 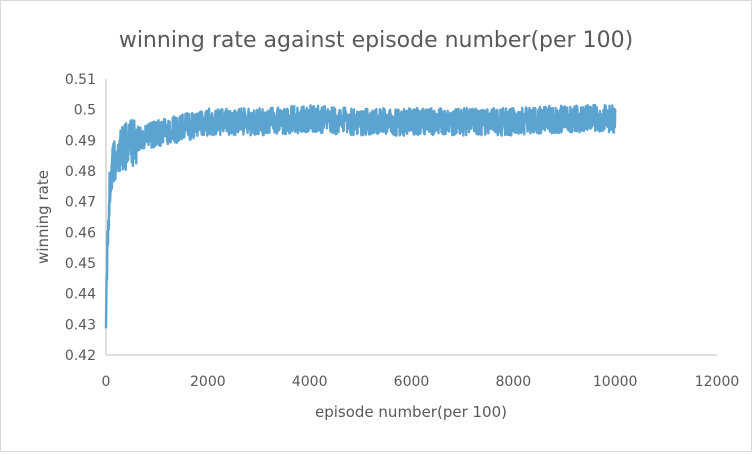 What do you see at coordinates (80, 80) in the screenshot?
I see `y-tick-label: 0.51` at bounding box center [80, 80].